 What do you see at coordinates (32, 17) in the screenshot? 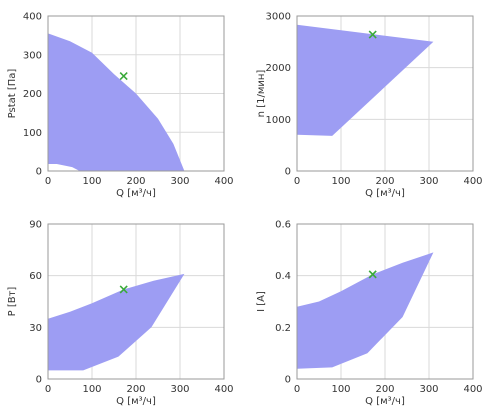
I see `y-tick-label: 400` at bounding box center [32, 17].